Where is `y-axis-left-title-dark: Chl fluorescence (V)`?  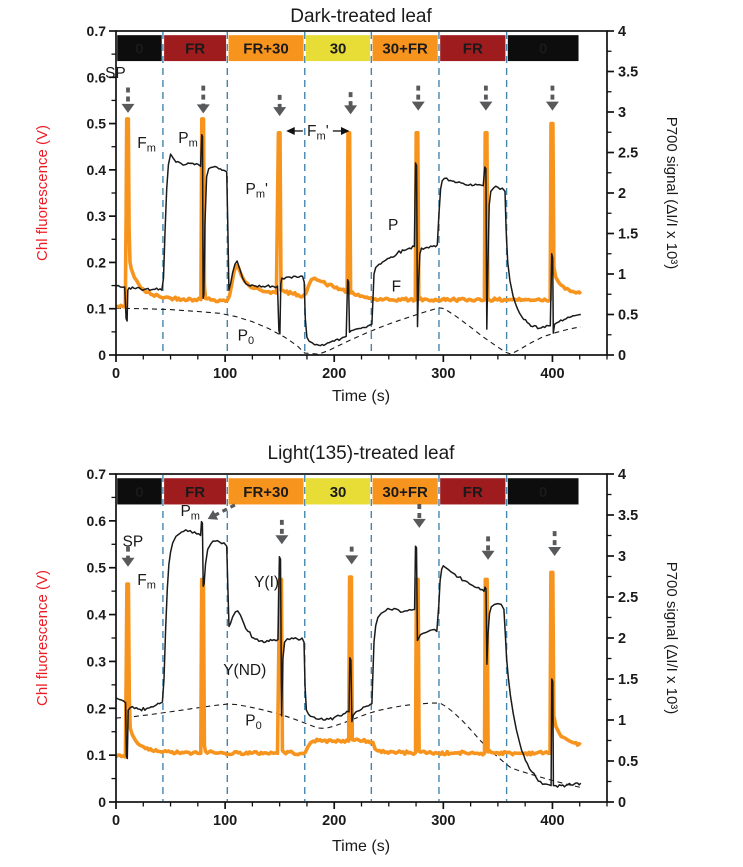
y-axis-left-title-dark: Chl fluorescence (V) is located at coordinates (42, 193).